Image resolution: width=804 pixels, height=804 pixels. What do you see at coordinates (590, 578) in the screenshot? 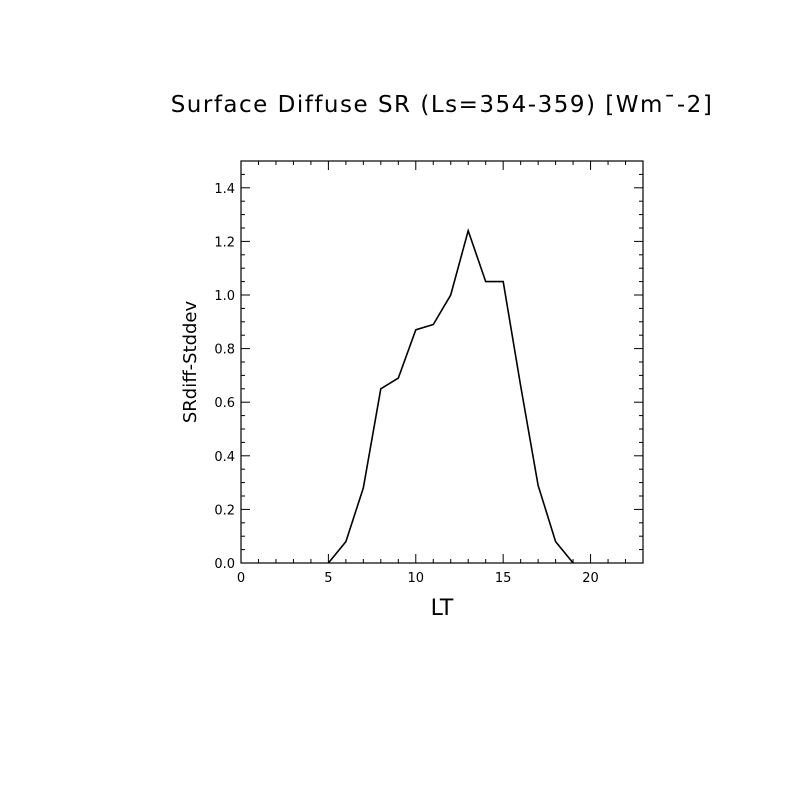
I see `x-tick-label: 20` at bounding box center [590, 578].